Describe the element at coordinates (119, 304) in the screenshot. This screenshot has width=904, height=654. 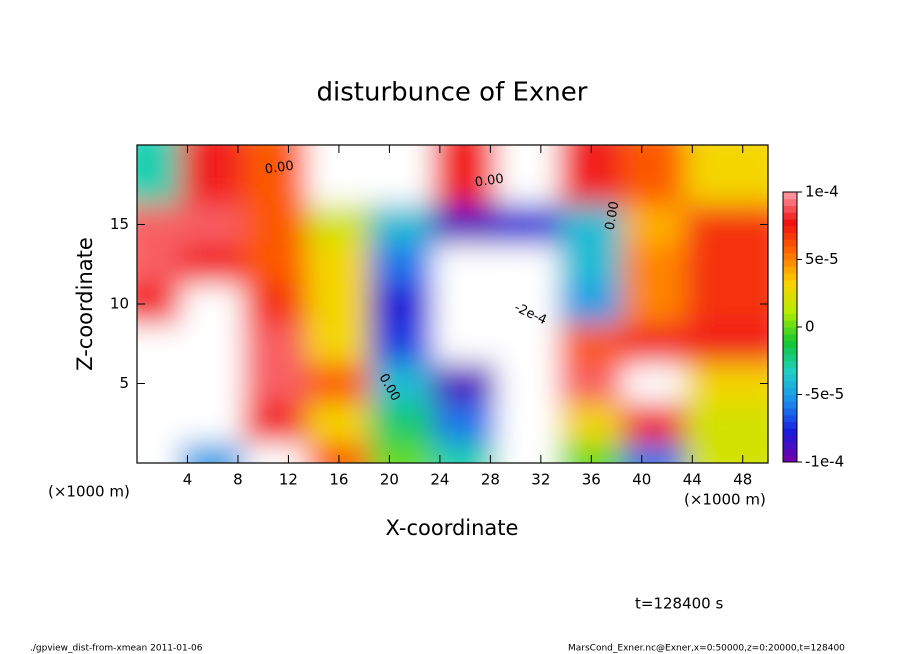
I see `y-tick-label: 10` at that location.